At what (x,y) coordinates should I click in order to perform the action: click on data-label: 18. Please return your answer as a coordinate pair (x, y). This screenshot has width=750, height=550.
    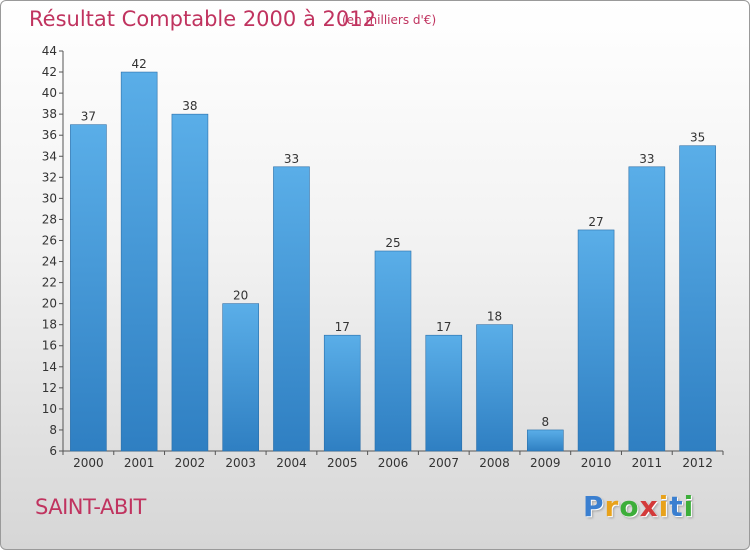
    Looking at the image, I should click on (494, 317).